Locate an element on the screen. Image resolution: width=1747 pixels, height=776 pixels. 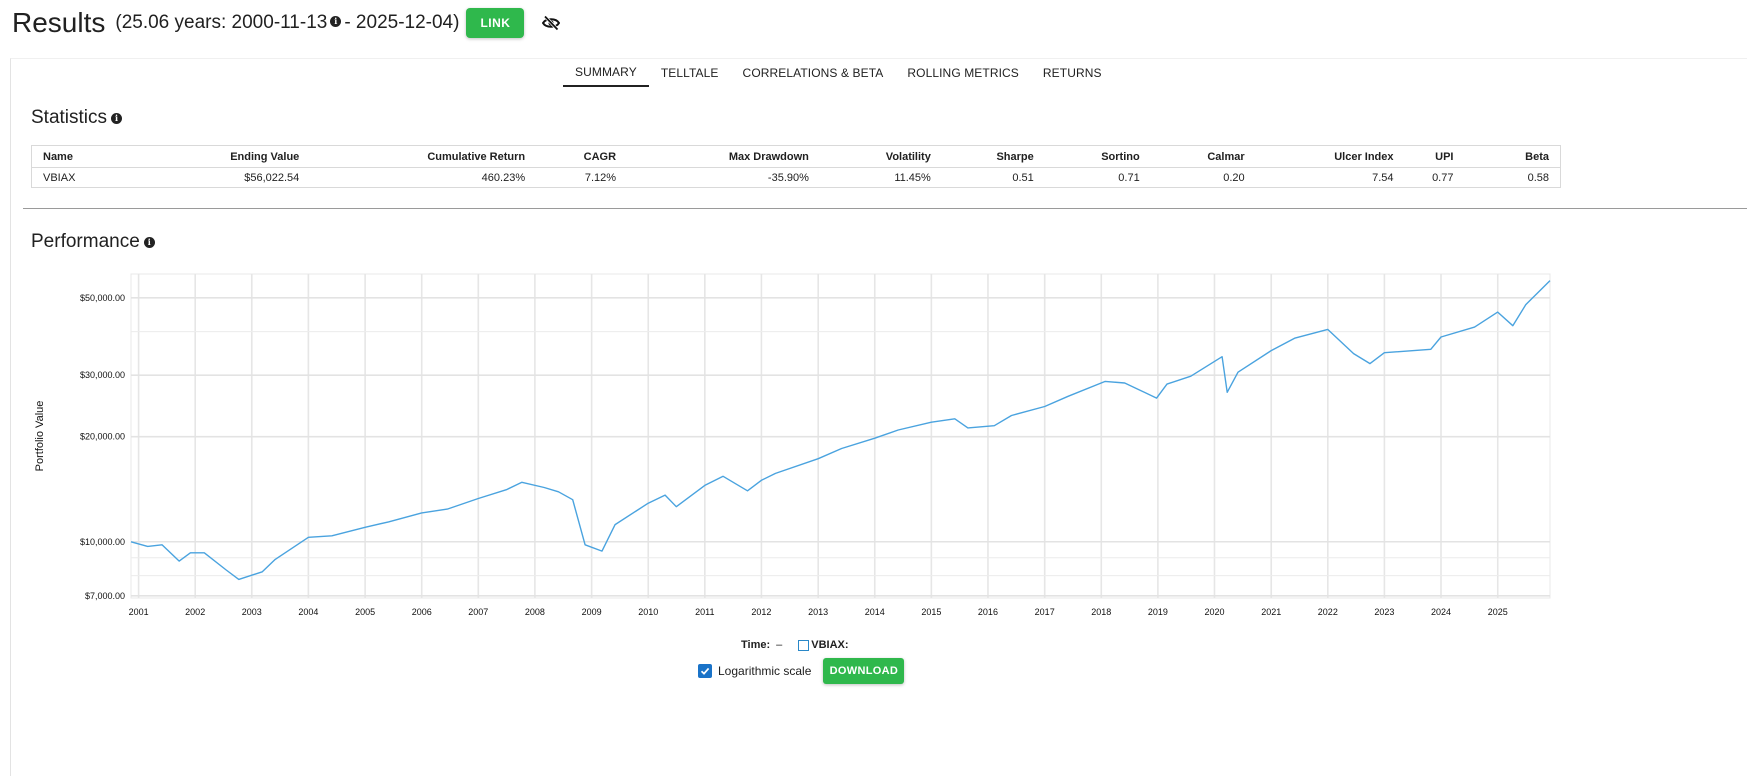
table-cell: 7.54 is located at coordinates (1383, 177).